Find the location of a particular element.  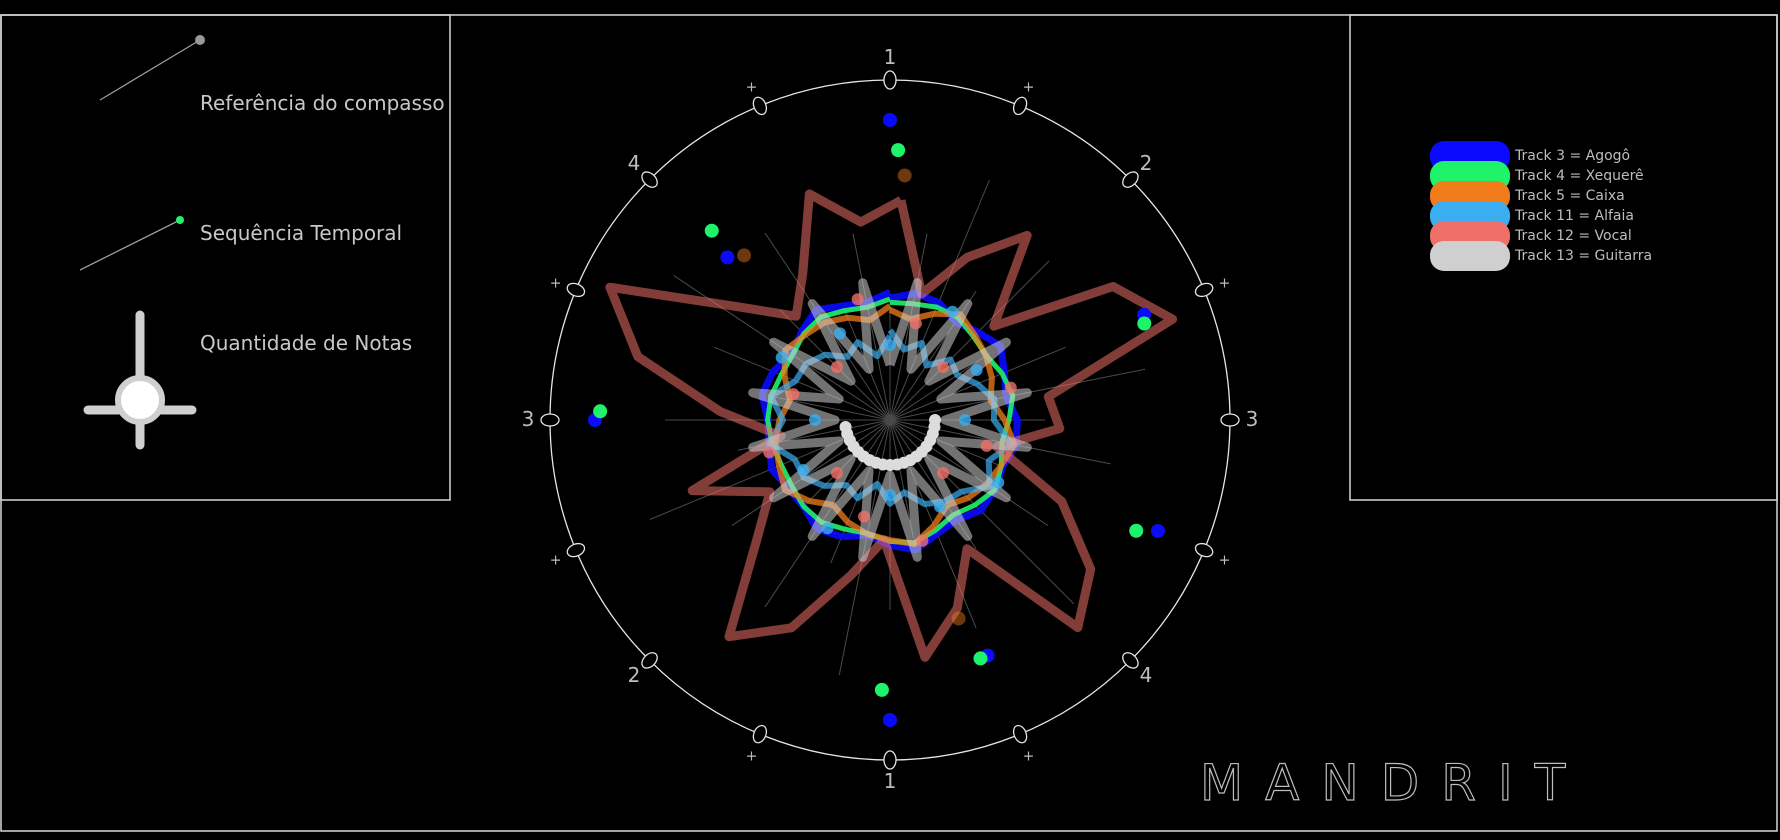

note-count-icon is located at coordinates (140, 380).